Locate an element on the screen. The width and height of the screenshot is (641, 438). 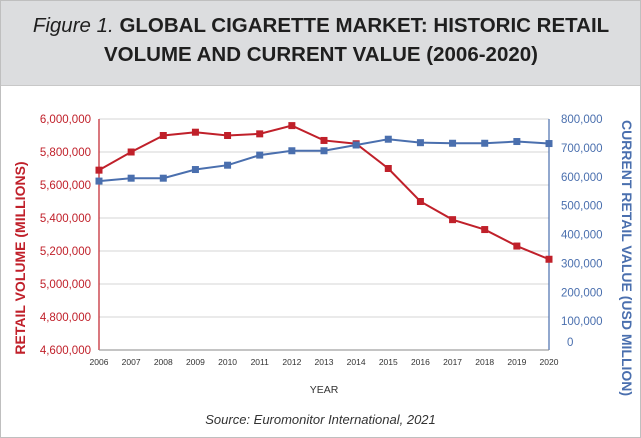
right-tick-label: 300,000 is located at coordinates (582, 264).